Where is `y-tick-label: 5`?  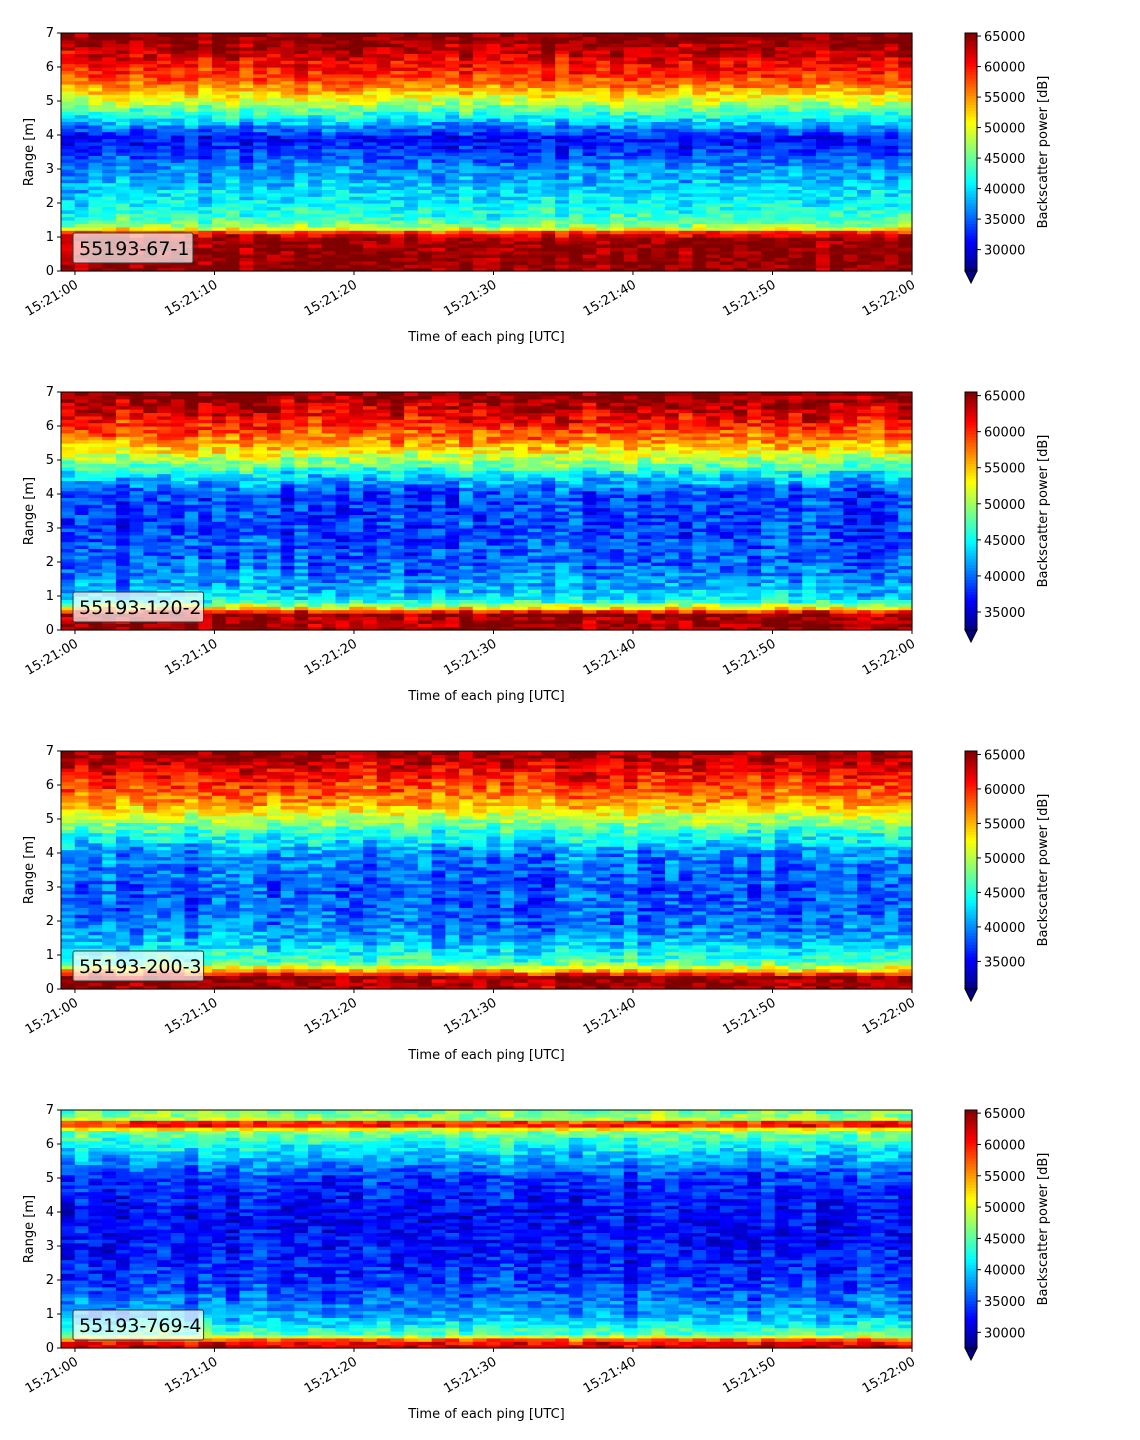
y-tick-label: 5 is located at coordinates (50, 101).